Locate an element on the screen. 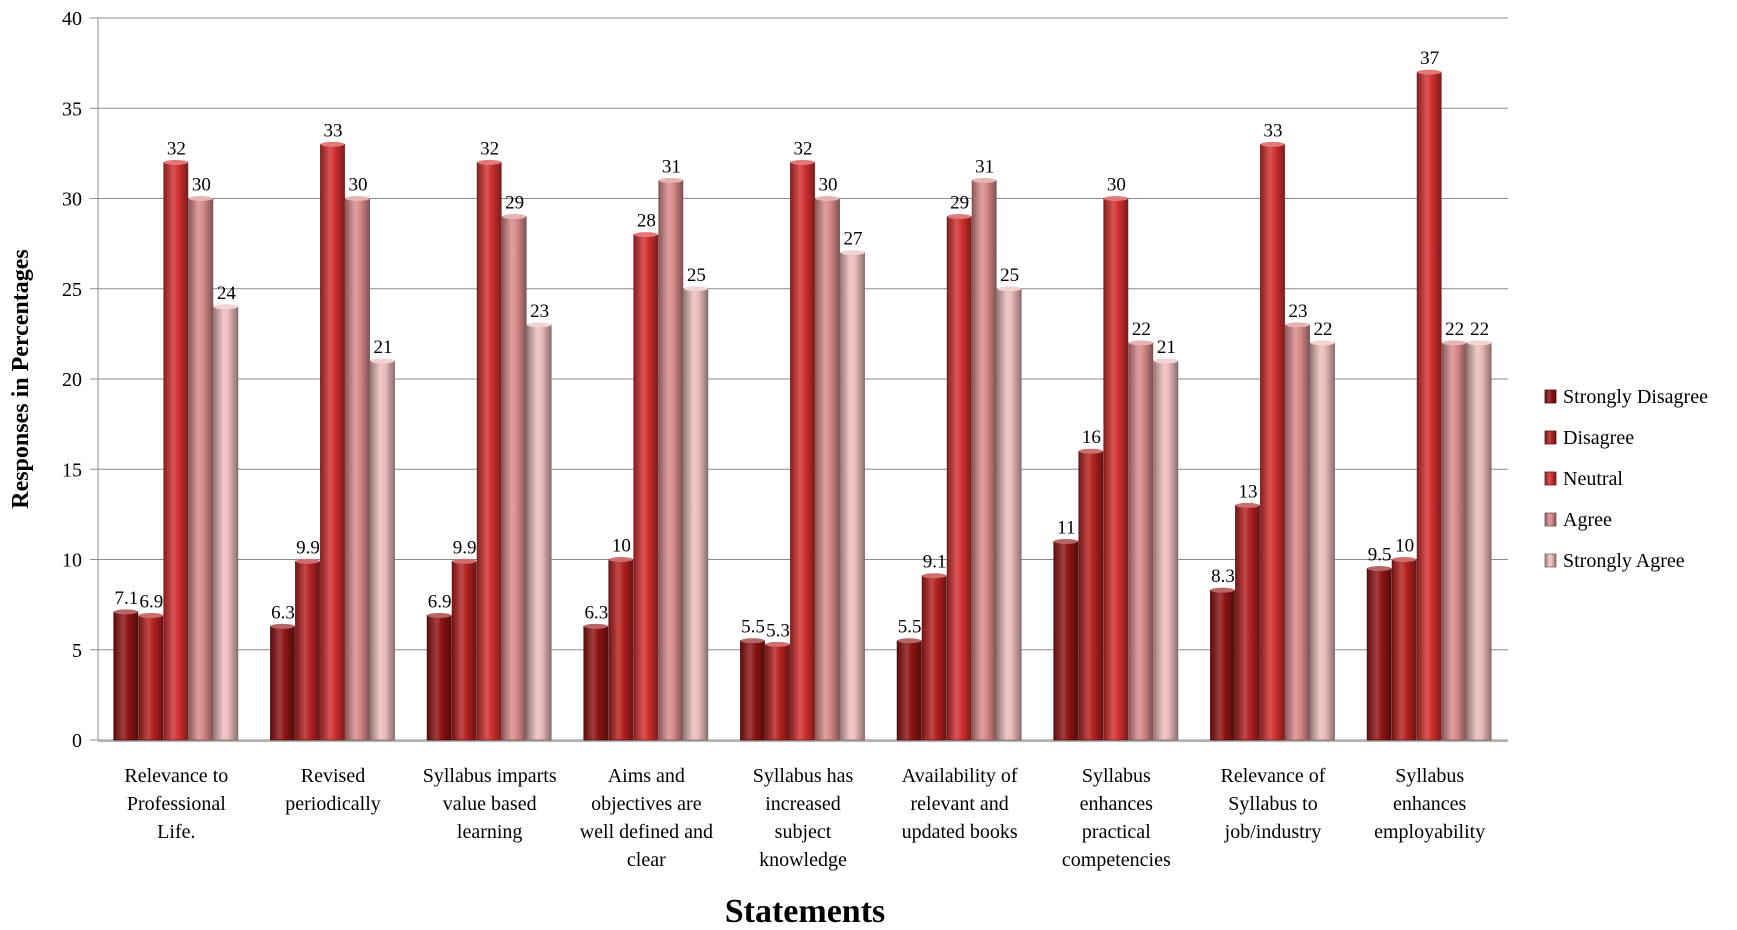 Image resolution: width=1737 pixels, height=930 pixels. data-label: 9.9 is located at coordinates (308, 547).